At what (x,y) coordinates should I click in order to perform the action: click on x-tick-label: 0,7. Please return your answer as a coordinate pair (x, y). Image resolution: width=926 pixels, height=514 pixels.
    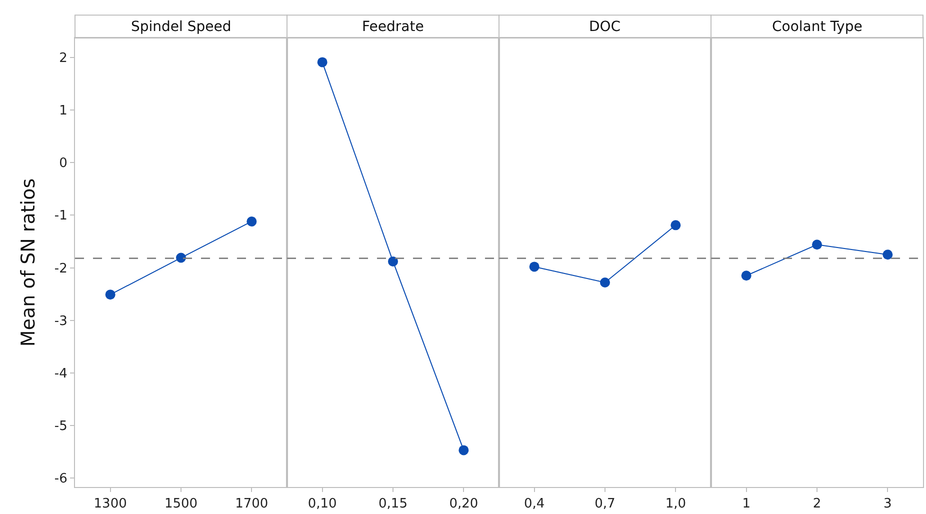
    Looking at the image, I should click on (605, 504).